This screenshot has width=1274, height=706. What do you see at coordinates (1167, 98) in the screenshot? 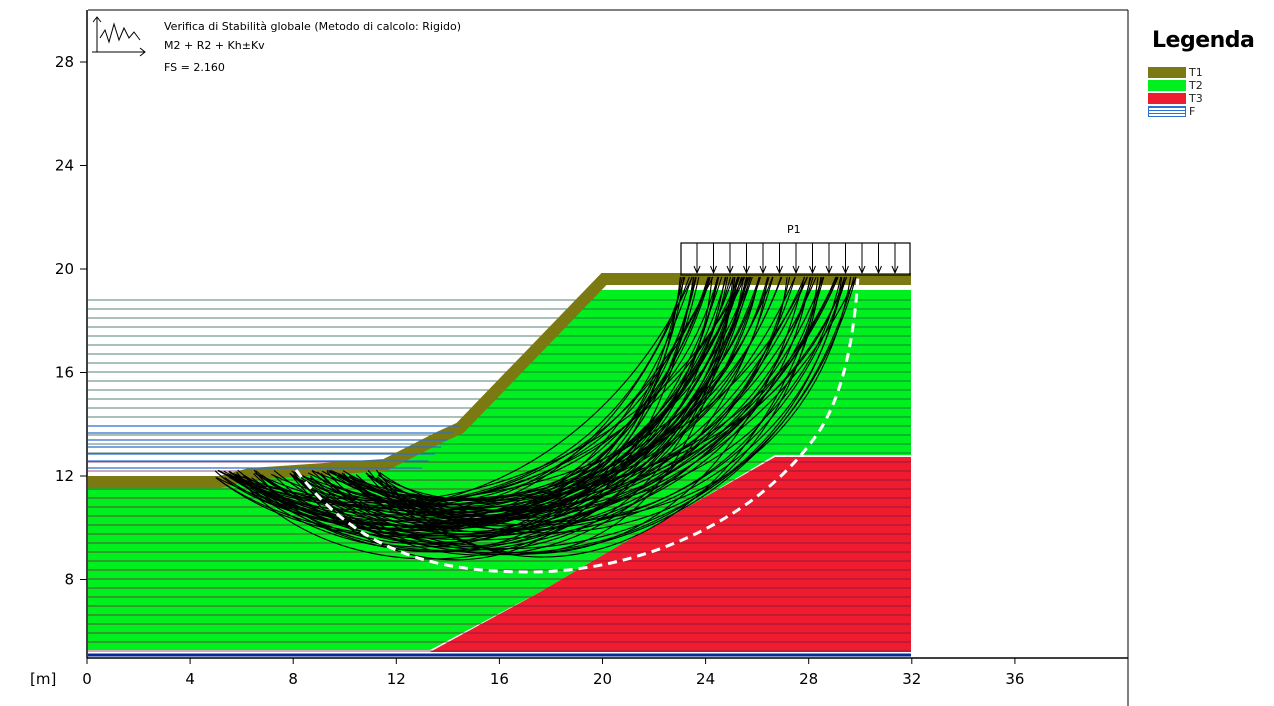
I see `legend-swatch-t3` at bounding box center [1167, 98].